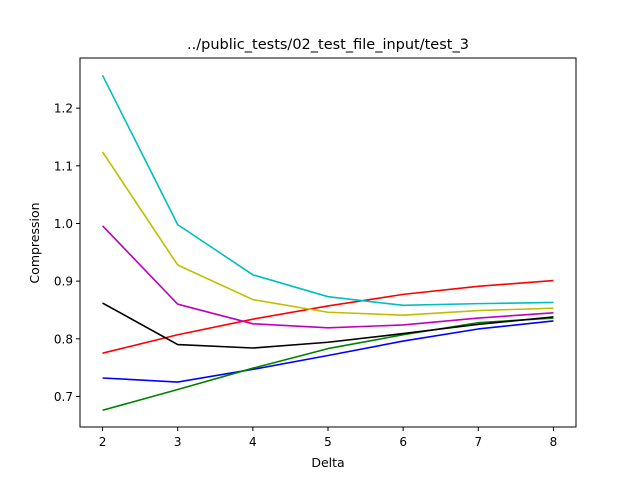  What do you see at coordinates (403, 442) in the screenshot?
I see `x-tick-label: 6` at bounding box center [403, 442].